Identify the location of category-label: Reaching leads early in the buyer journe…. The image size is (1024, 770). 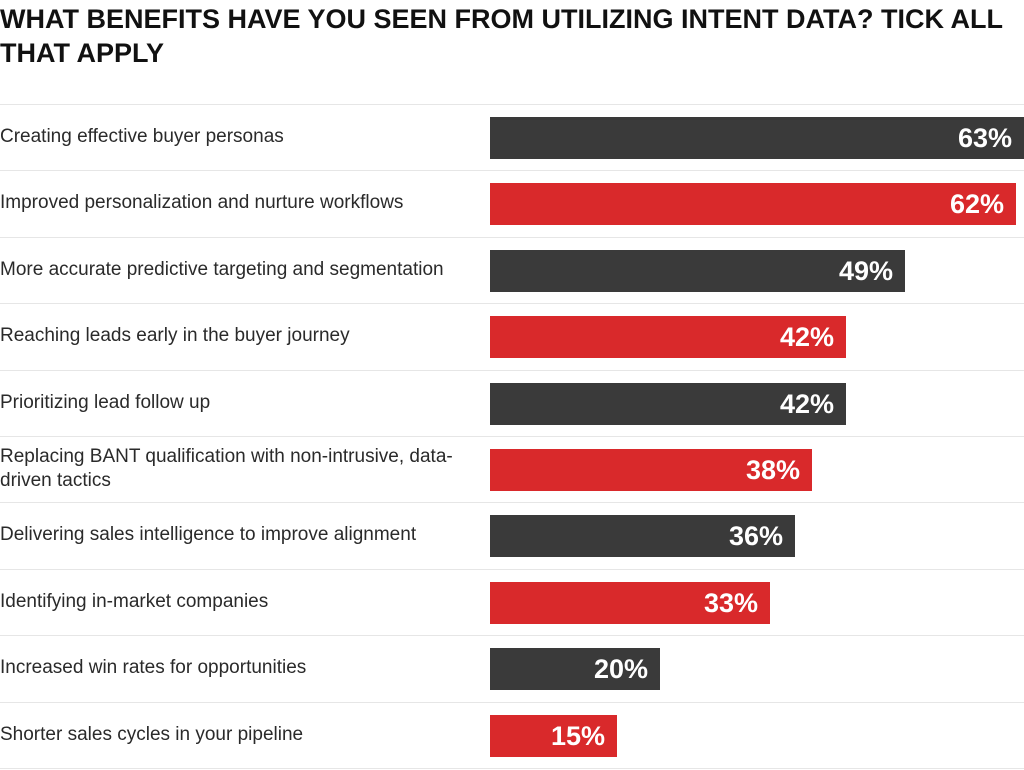
(175, 336).